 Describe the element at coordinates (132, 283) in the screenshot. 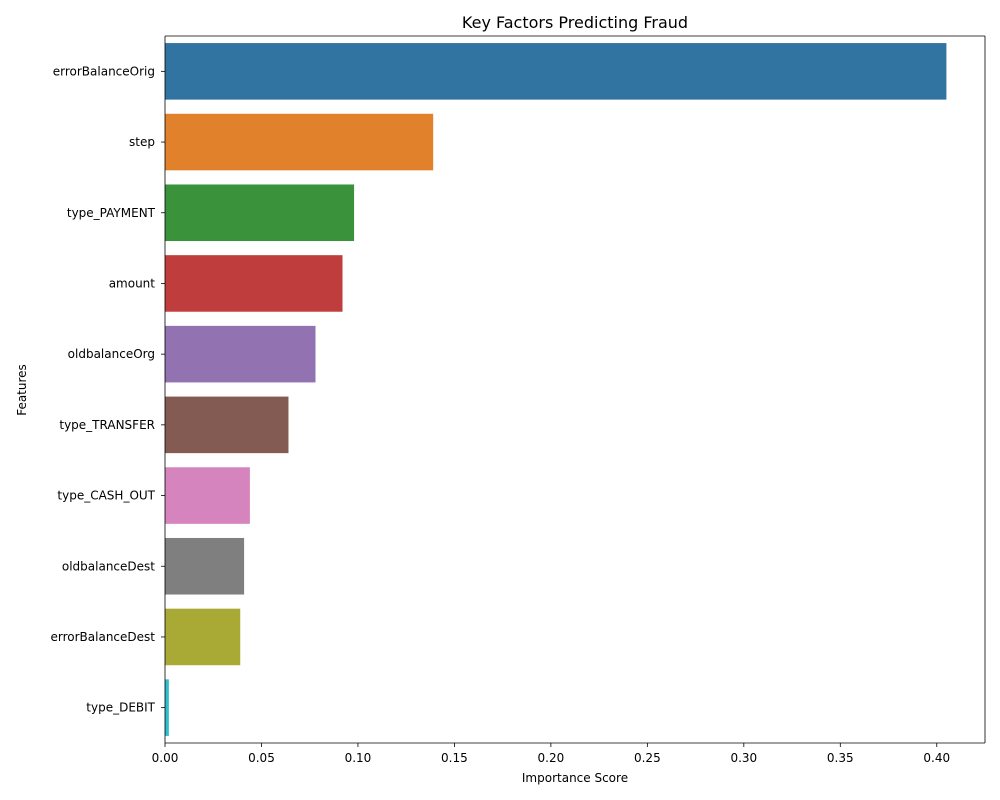

I see `y-tick-label: amount` at that location.